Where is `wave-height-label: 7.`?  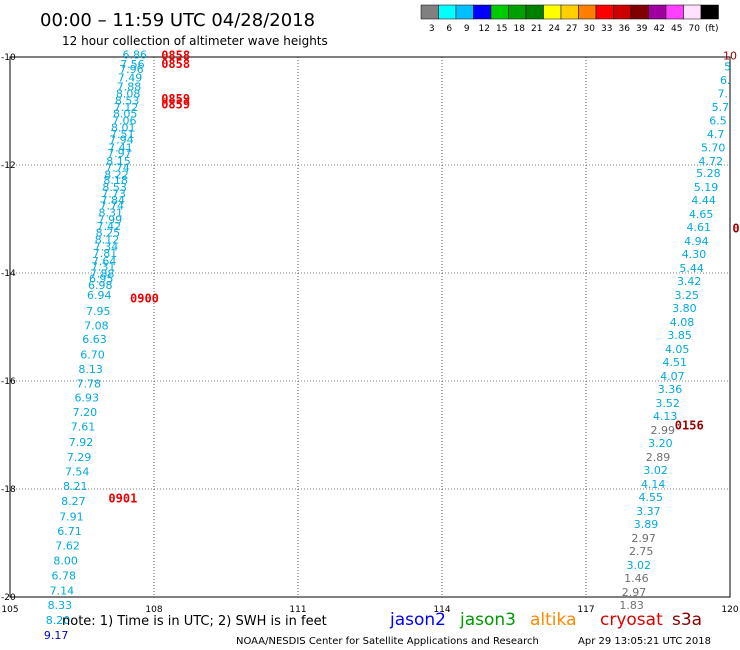 wave-height-label: 7. is located at coordinates (723, 94).